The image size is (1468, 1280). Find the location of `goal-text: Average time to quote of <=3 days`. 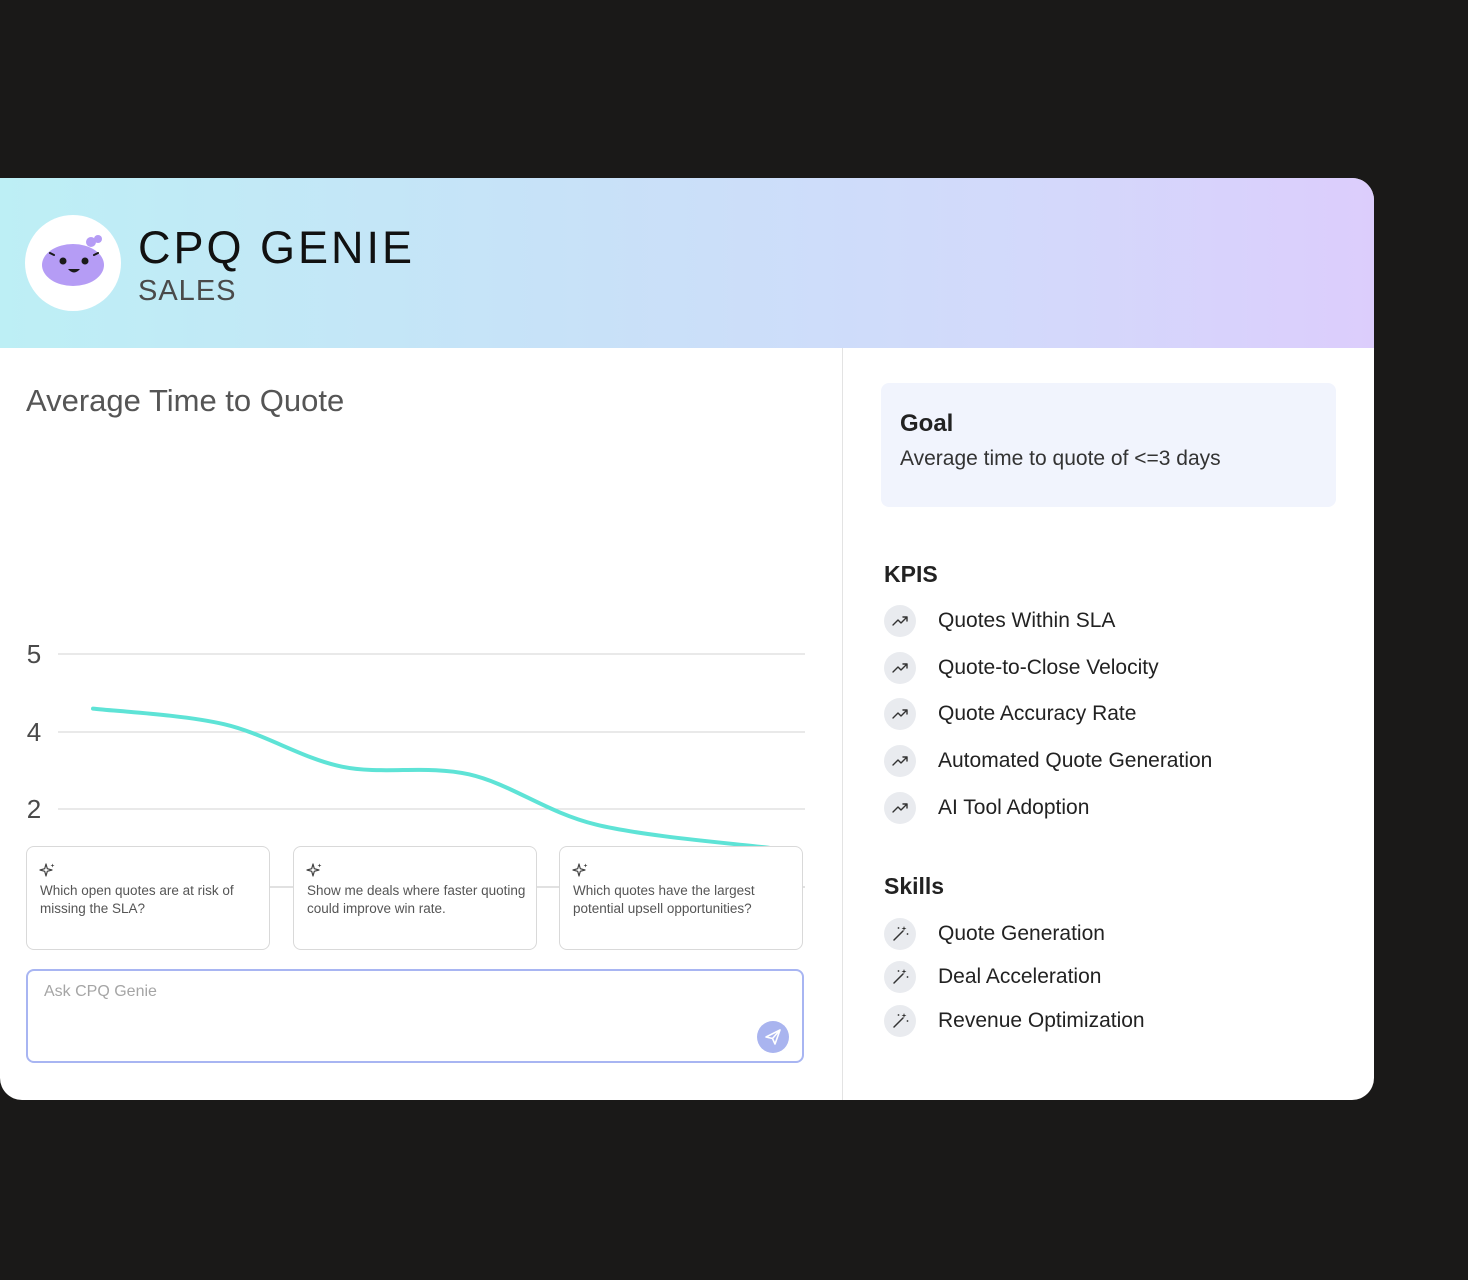

goal-text: Average time to quote of <=3 days is located at coordinates (1060, 458).